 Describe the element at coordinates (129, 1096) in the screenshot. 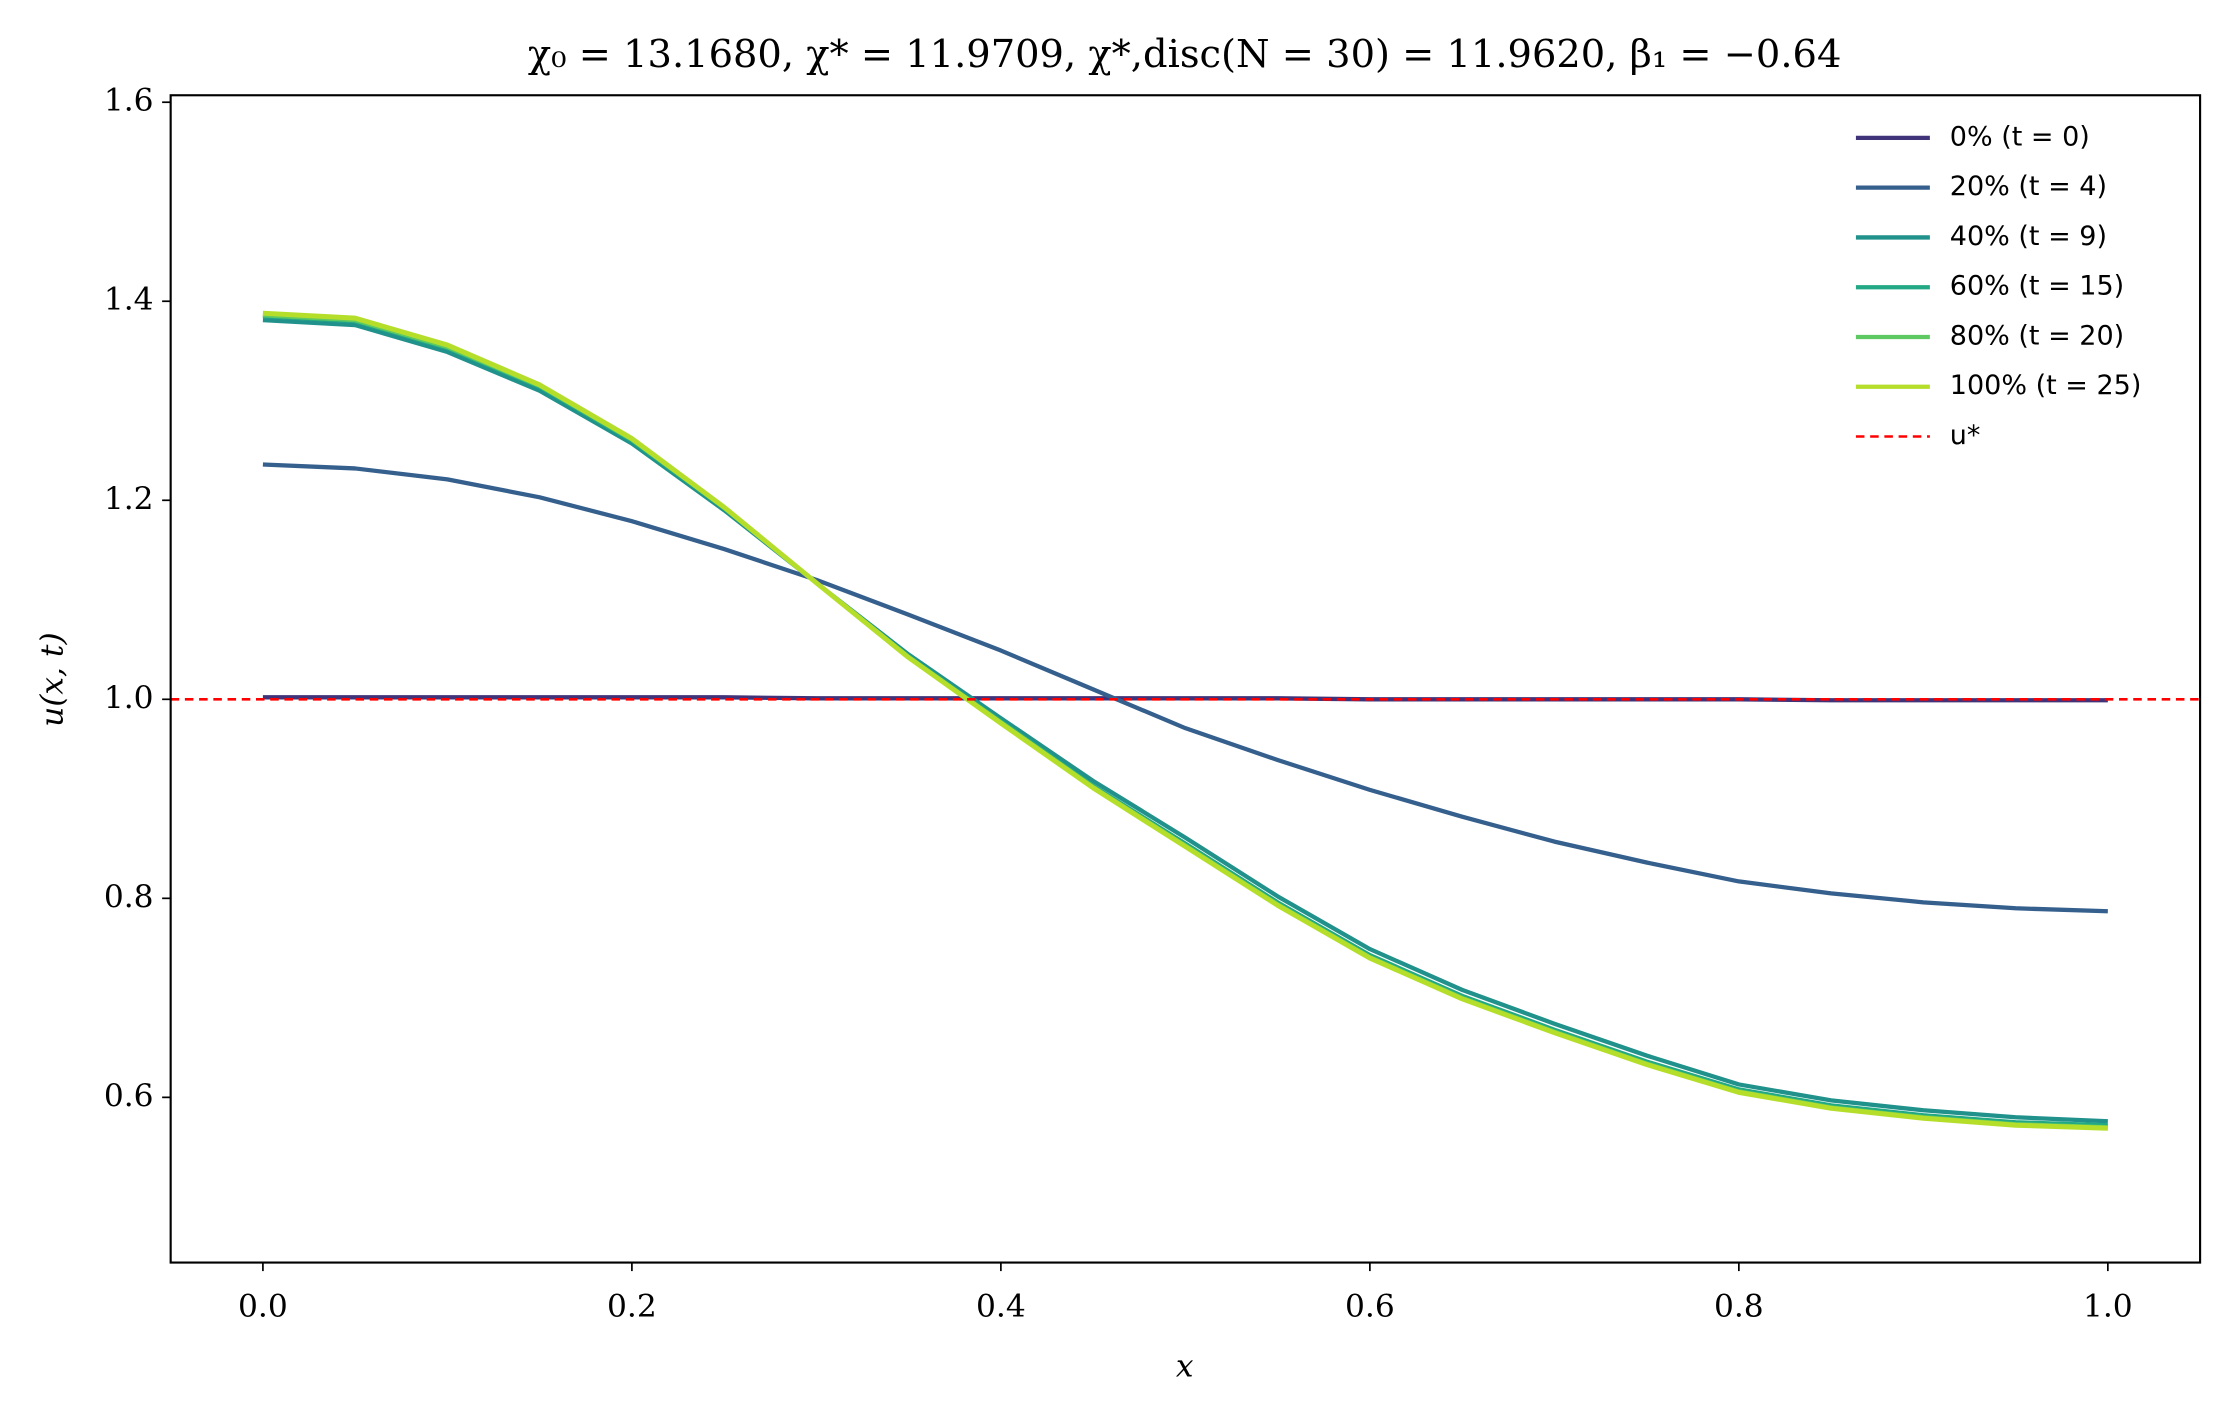

I see `y-tick-label: 0.6` at that location.